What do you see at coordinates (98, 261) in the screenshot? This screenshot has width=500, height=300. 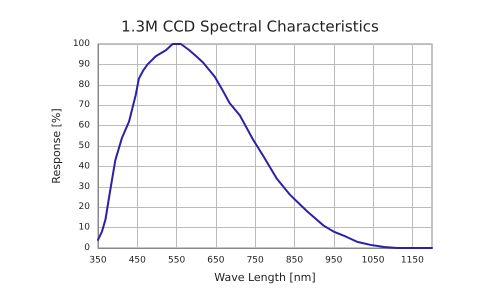 I see `x-tick-label: 350` at bounding box center [98, 261].